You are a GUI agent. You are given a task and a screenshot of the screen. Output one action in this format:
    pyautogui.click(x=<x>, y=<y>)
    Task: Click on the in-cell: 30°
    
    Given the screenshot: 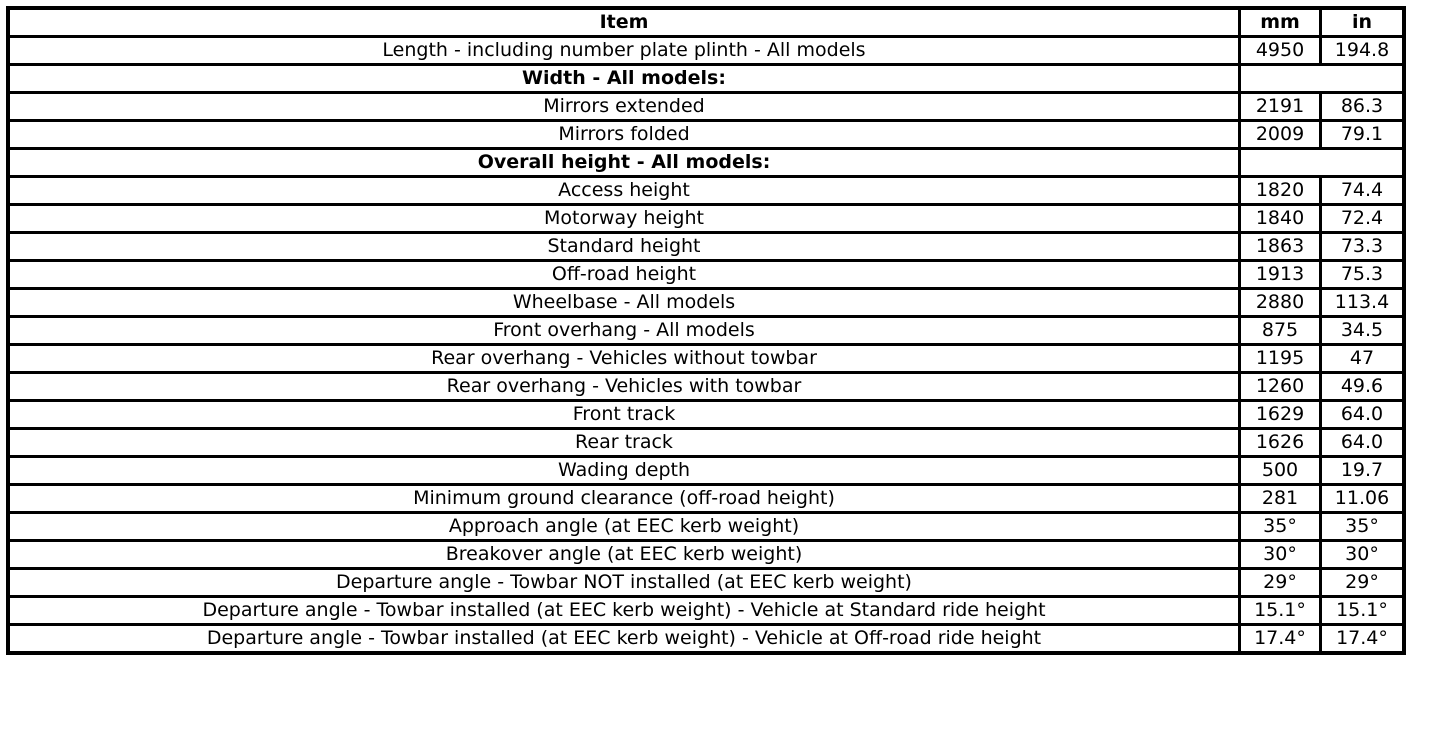 What is the action you would take?
    pyautogui.click(x=1362, y=554)
    